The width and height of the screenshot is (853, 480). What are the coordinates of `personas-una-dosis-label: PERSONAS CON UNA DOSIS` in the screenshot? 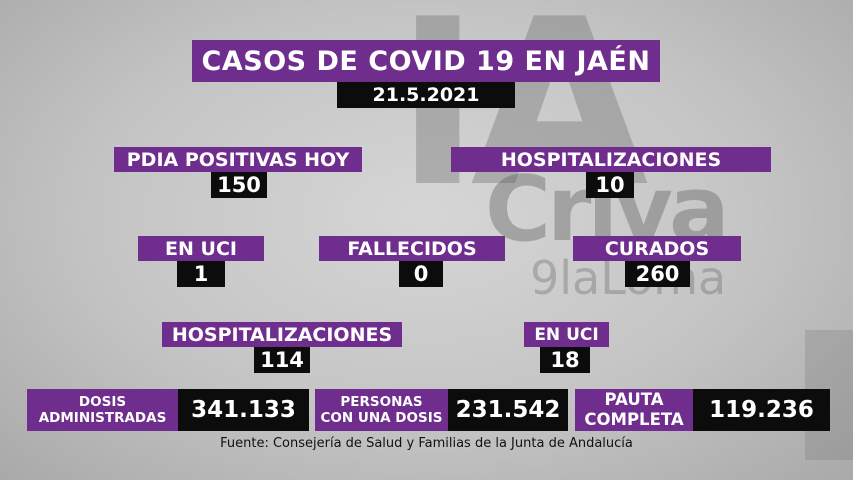 It's located at (381, 410).